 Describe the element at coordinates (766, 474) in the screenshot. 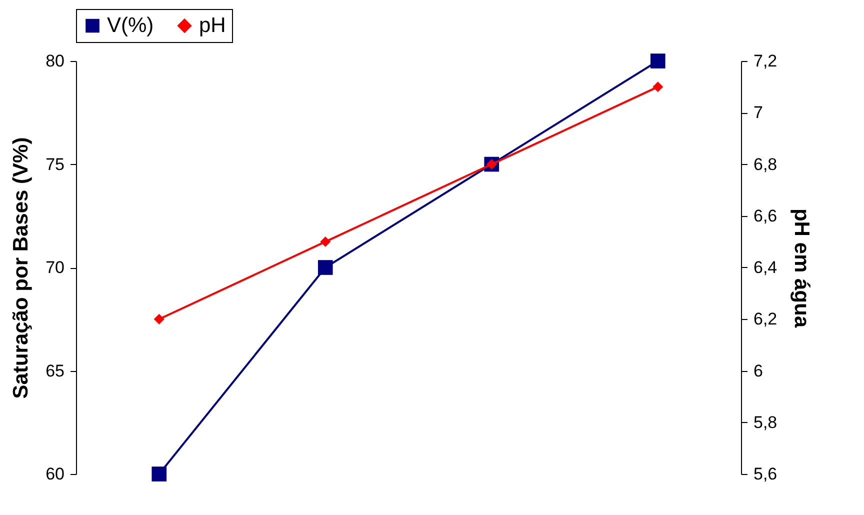

I see `y2-tick-label: 5,6` at that location.